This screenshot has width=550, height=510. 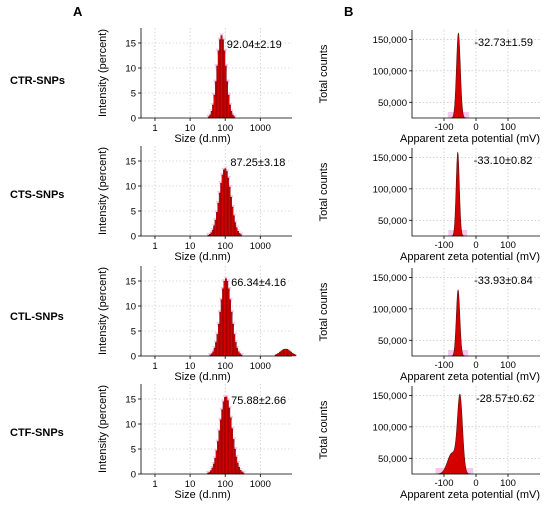 What do you see at coordinates (503, 43) in the screenshot?
I see `zeta-annotation-0: -32.73±1.59` at bounding box center [503, 43].